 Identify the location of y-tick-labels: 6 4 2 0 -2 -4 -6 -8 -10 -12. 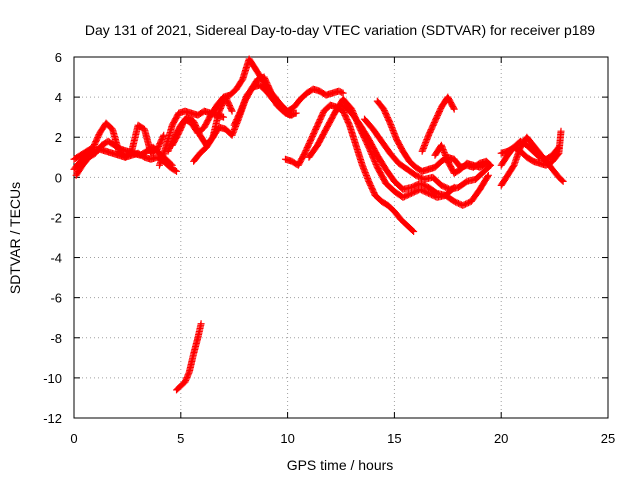
(52, 238).